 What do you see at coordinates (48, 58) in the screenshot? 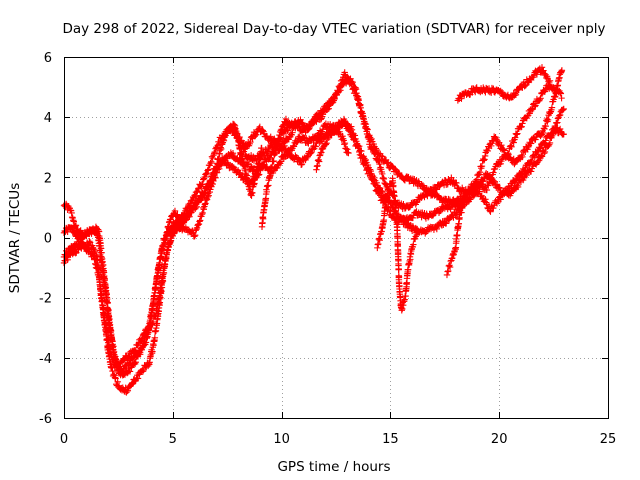
I see `y-tick-label: 6` at bounding box center [48, 58].